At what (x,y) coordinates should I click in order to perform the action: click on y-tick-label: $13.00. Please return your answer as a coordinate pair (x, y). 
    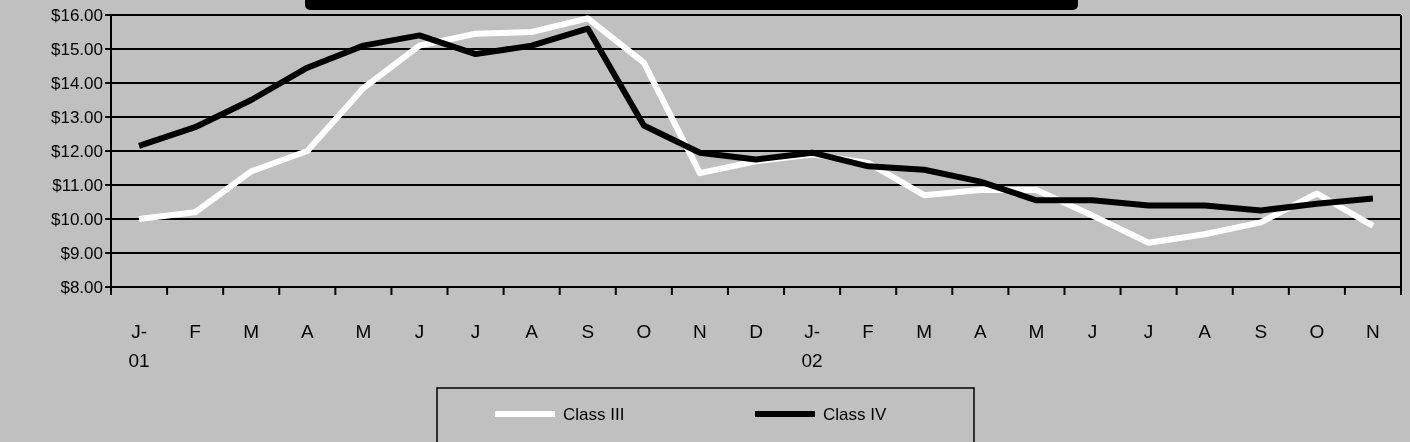
    Looking at the image, I should click on (77, 117).